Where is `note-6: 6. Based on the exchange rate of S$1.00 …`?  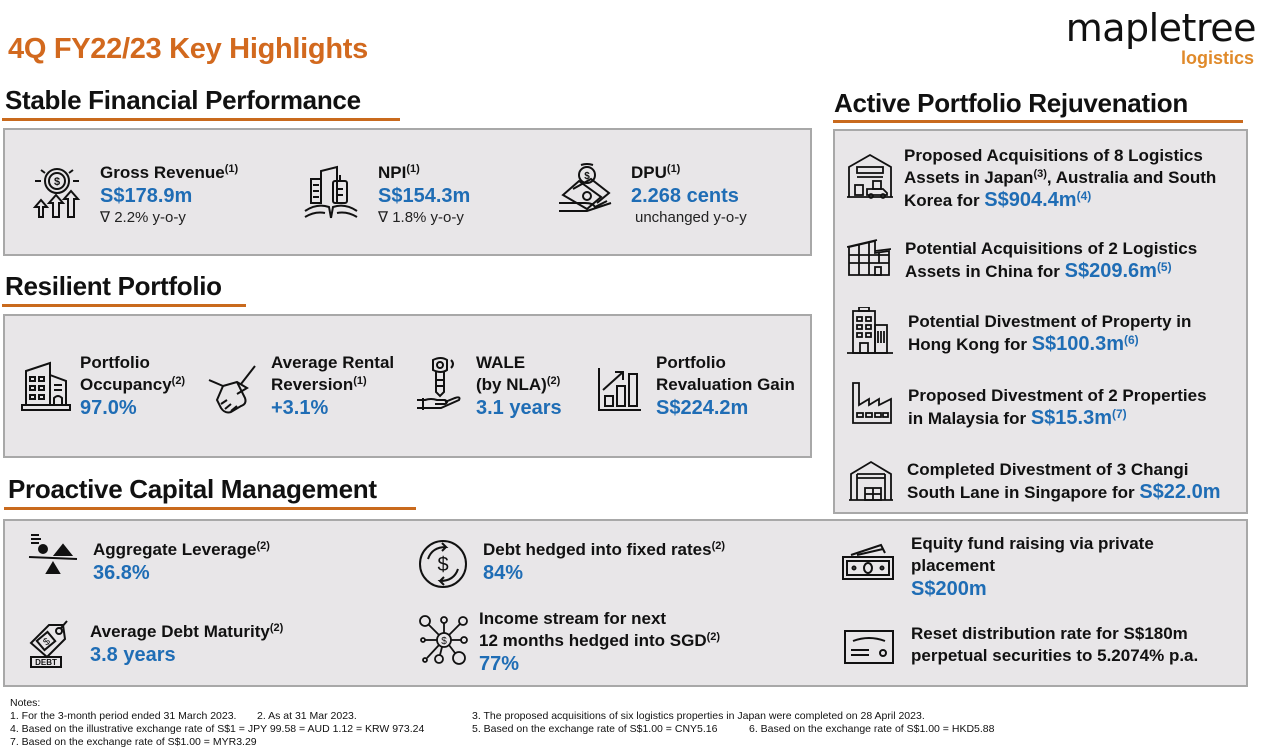
note-6: 6. Based on the exchange rate of S$1.00 … is located at coordinates (872, 729).